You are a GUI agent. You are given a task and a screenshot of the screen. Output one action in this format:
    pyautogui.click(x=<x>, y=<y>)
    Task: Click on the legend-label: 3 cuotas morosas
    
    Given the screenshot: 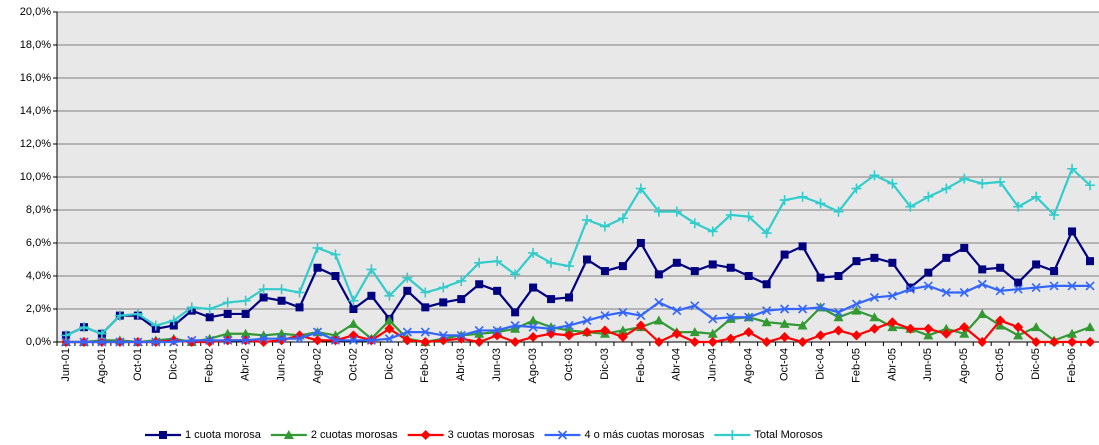 What is the action you would take?
    pyautogui.click(x=491, y=435)
    